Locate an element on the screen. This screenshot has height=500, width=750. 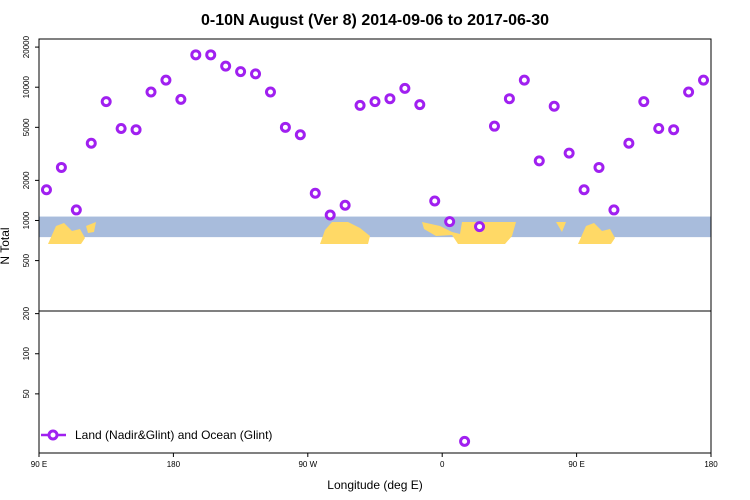
y-tick-label: 10000 is located at coordinates (26, 87).